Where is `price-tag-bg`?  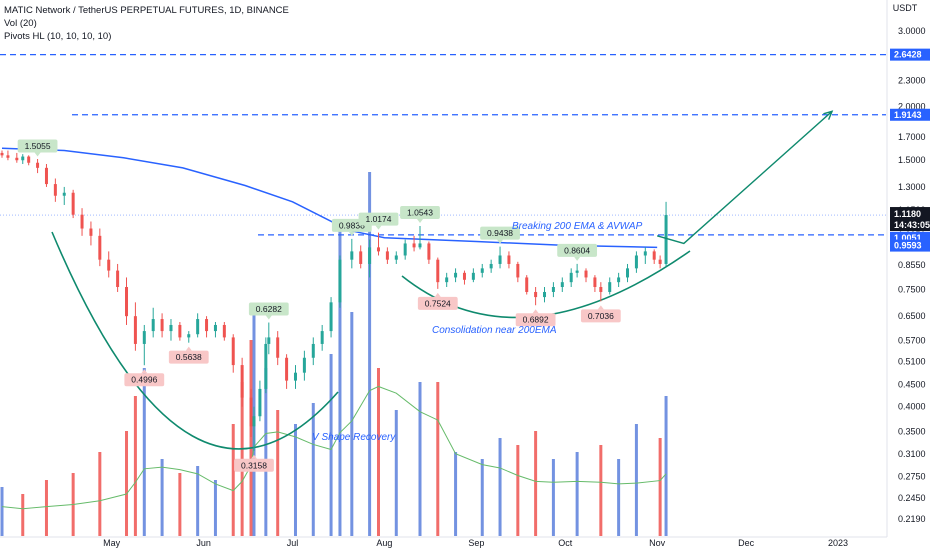 price-tag-bg is located at coordinates (910, 114).